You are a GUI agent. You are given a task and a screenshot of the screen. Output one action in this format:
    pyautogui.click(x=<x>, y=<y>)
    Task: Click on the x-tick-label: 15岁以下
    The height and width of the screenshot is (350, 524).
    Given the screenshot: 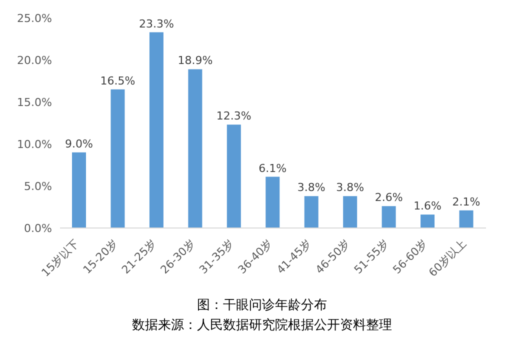 What is the action you would take?
    pyautogui.click(x=60, y=258)
    